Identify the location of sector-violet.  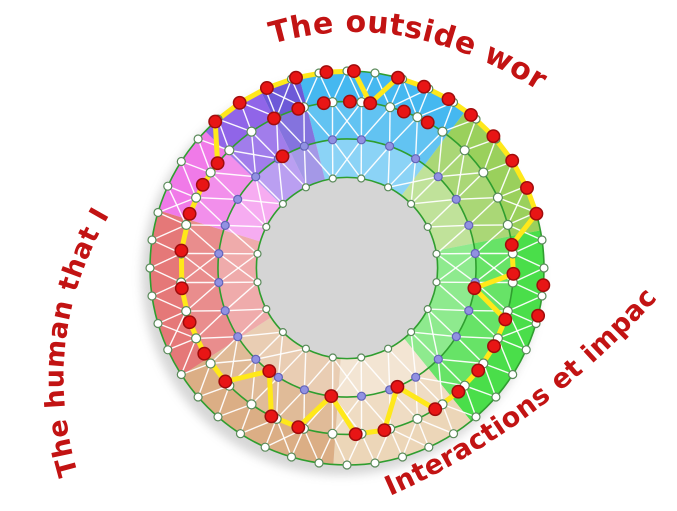
(256, 148).